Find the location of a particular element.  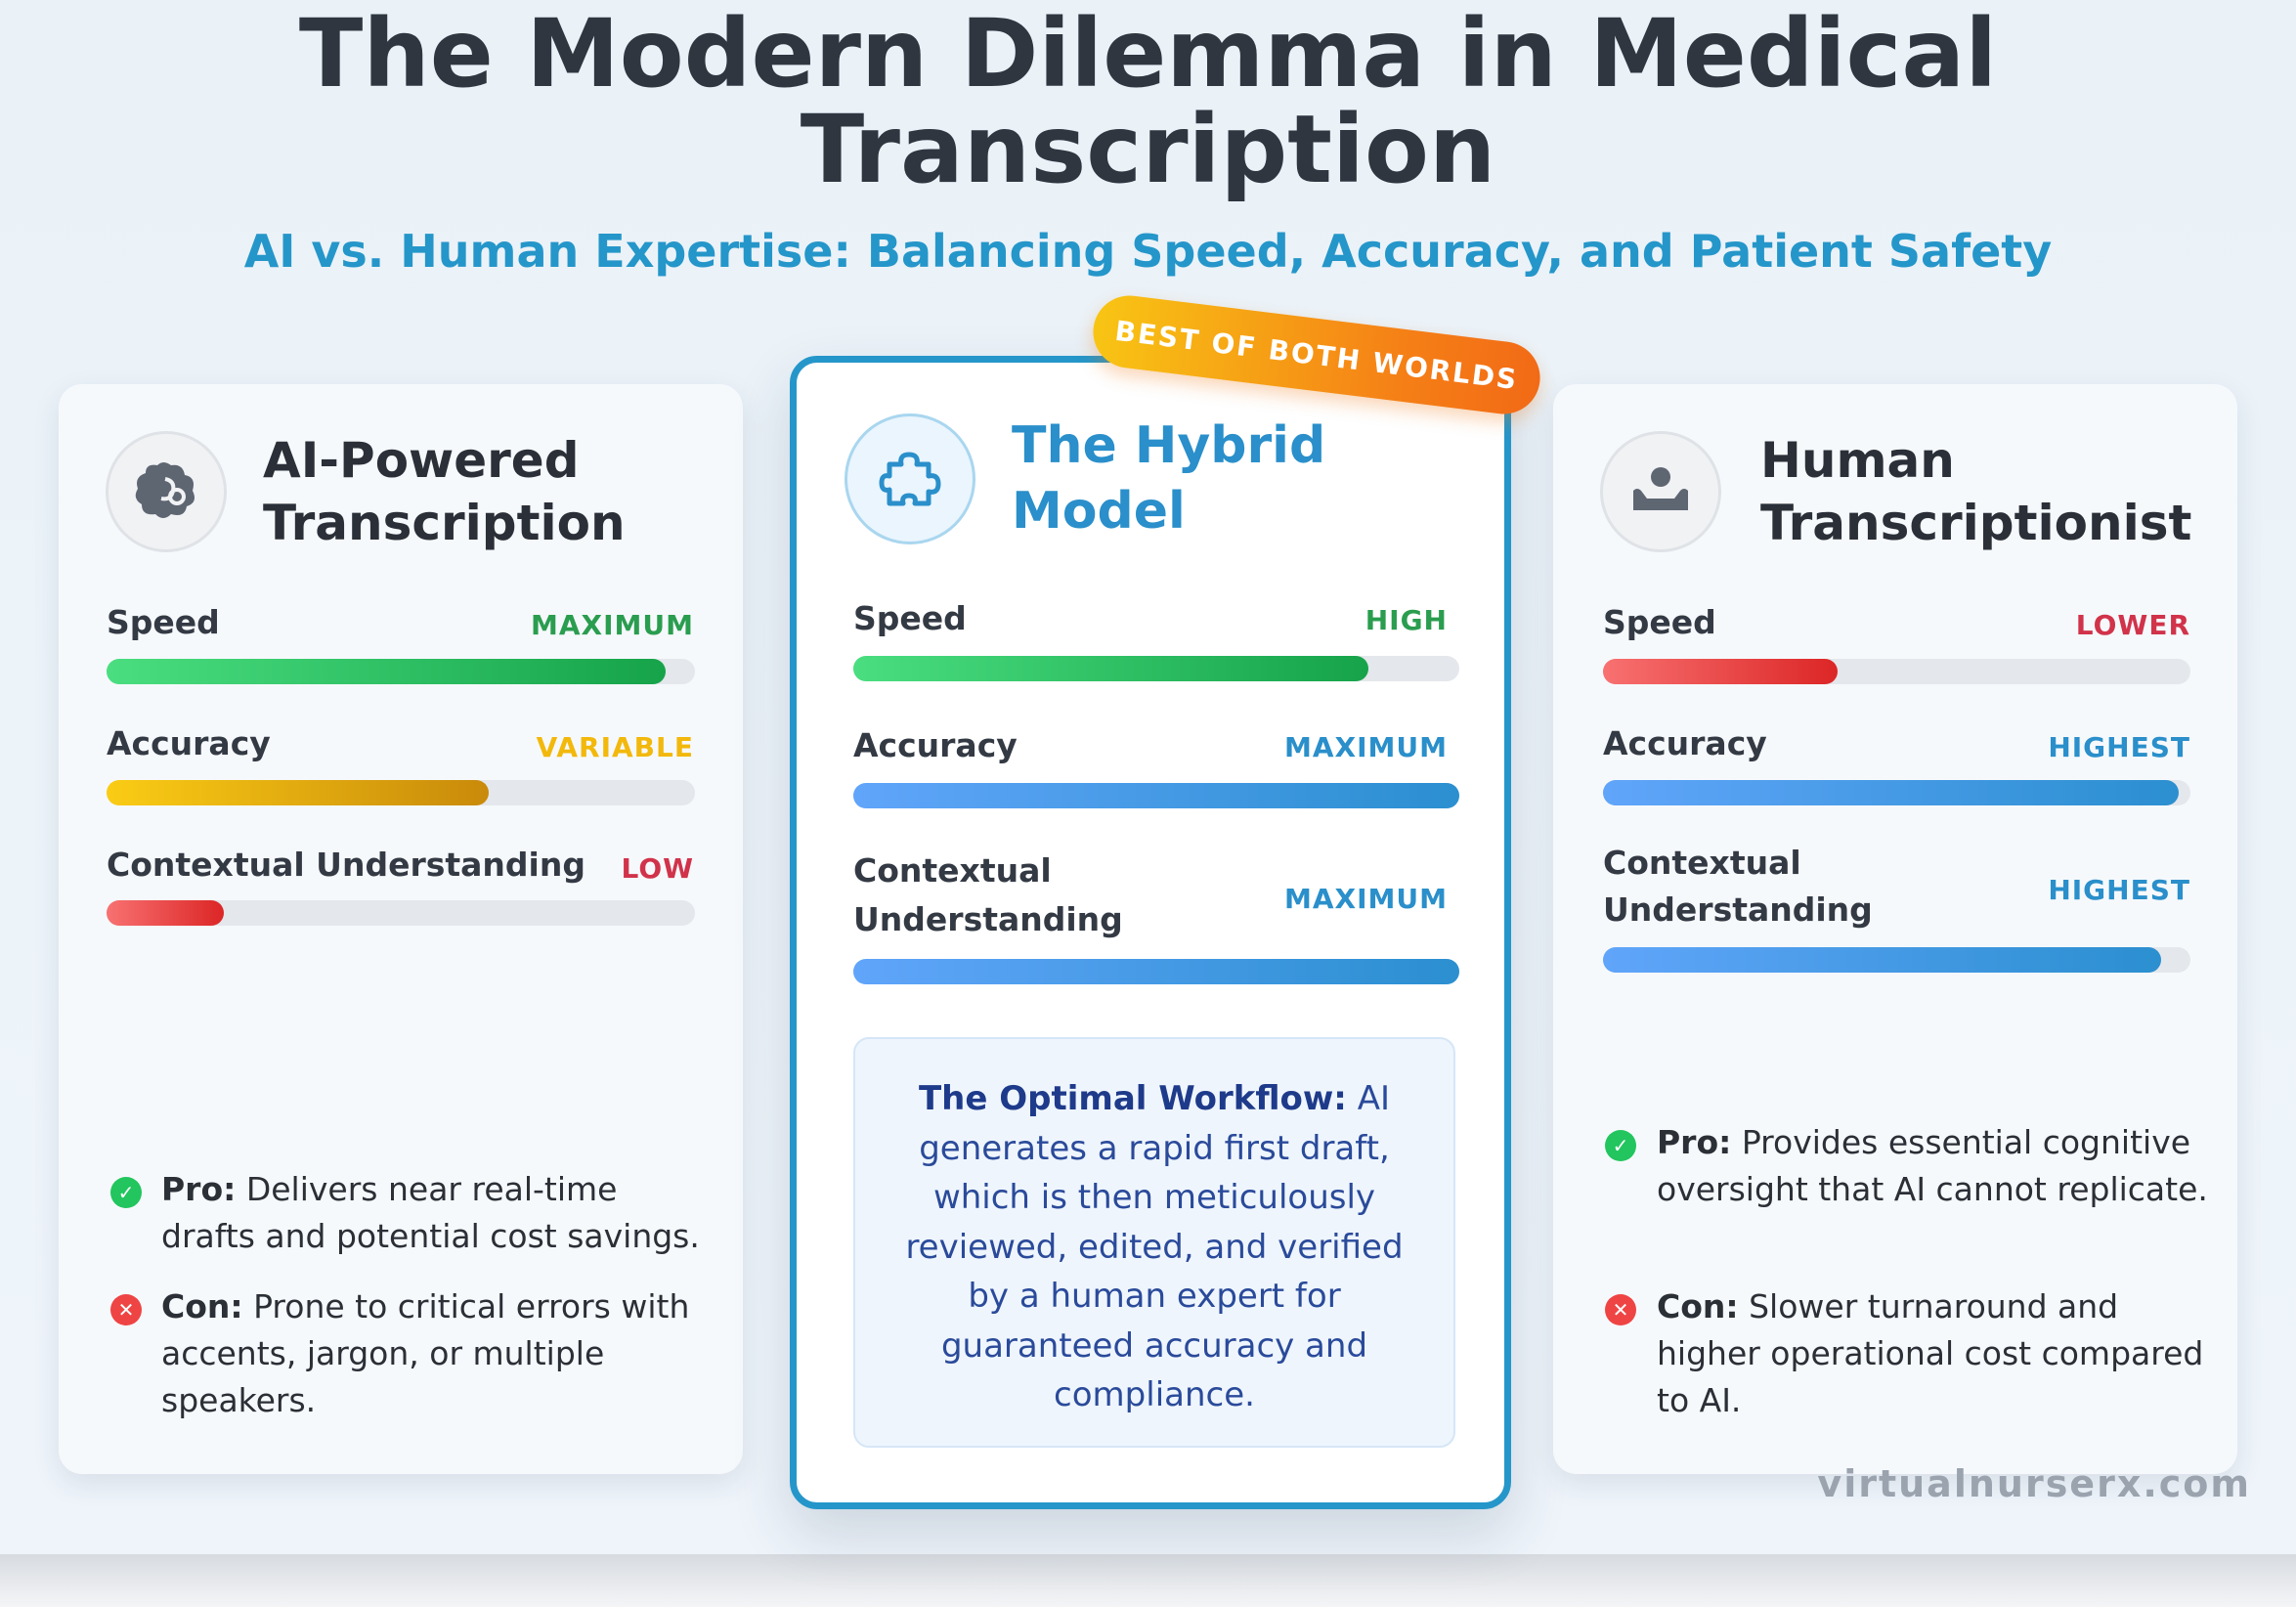

human-accuracy-value: HIGHEST is located at coordinates (2119, 747).